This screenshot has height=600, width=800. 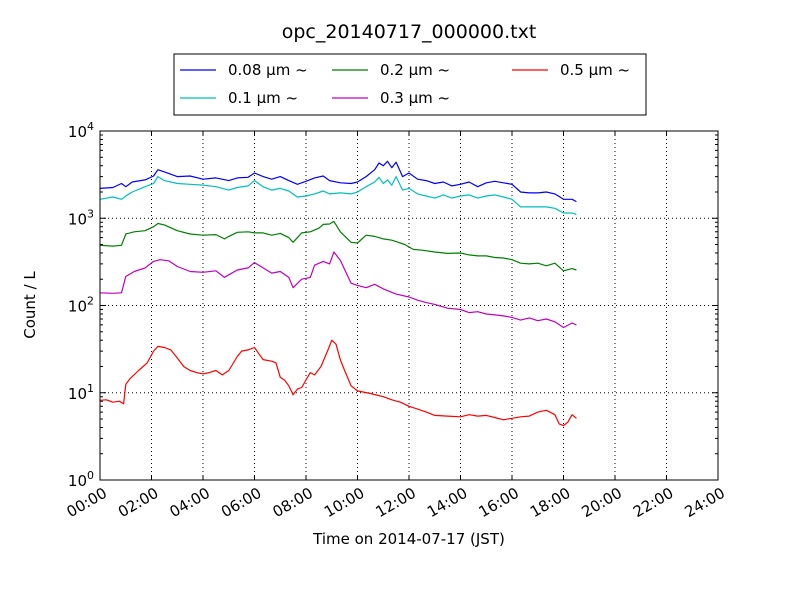 I want to click on x-tick-label: 02:00, so click(x=138, y=502).